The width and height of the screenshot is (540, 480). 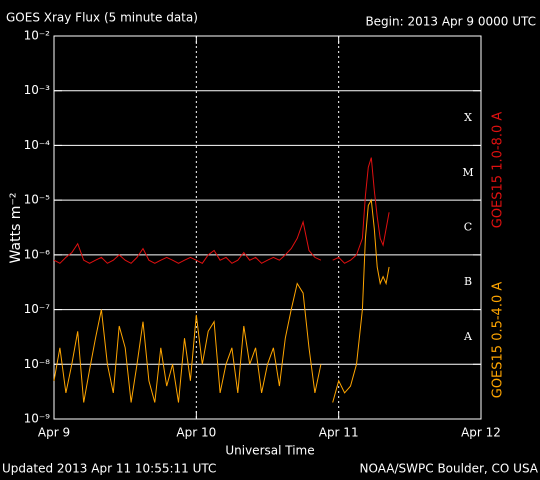 I want to click on chart-subtitle: Begin: 2013 Apr 9 0000 UTC, so click(x=450, y=22).